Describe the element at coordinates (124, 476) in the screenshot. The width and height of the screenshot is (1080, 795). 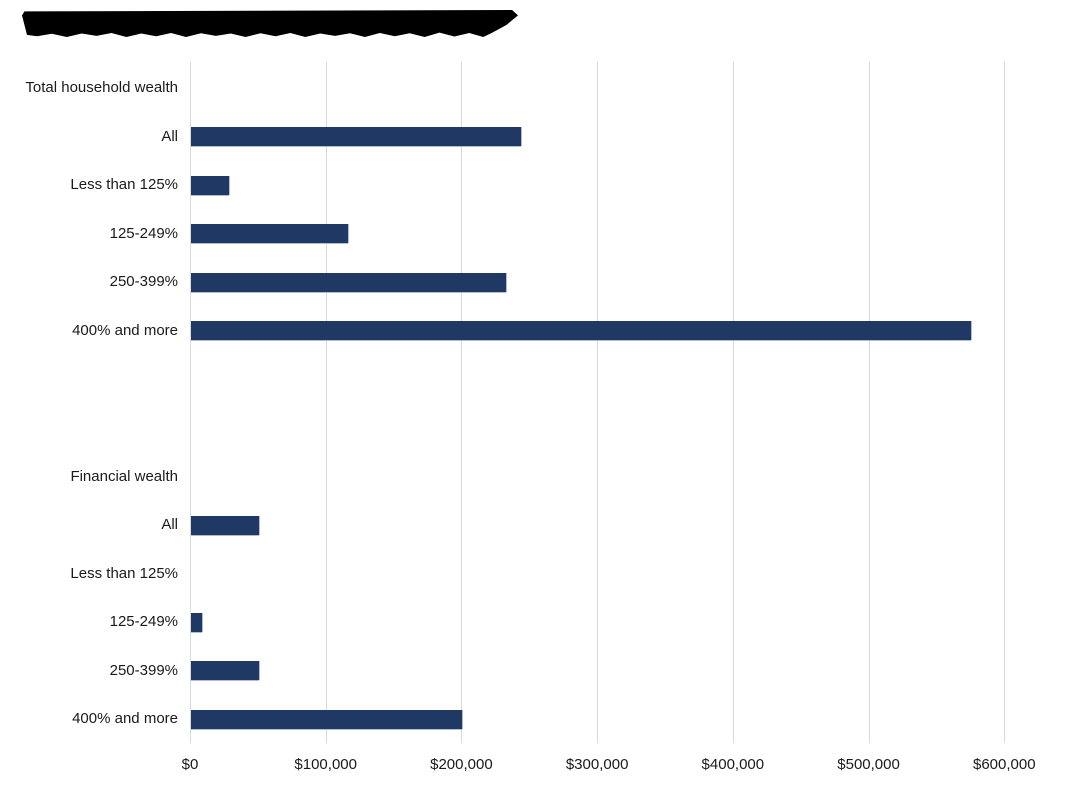
I see `section-header-label: Financial wealth` at that location.